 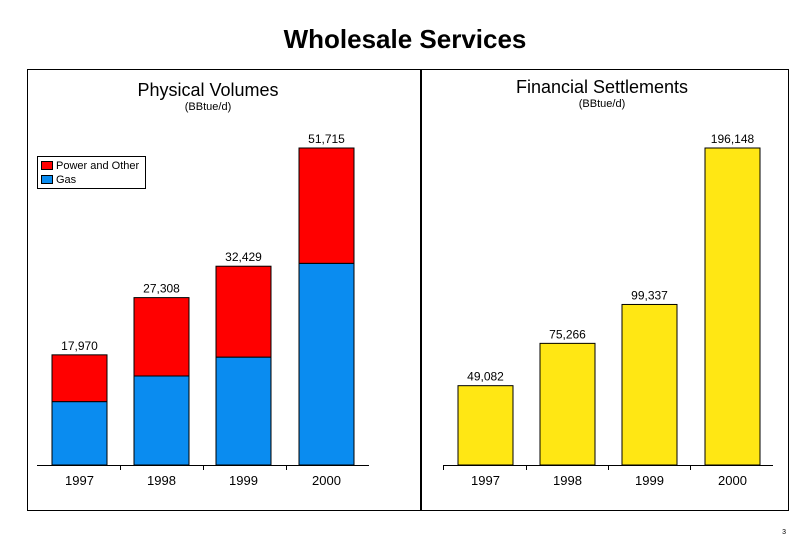 I want to click on legend-item-power: Power and Other, so click(x=90, y=166).